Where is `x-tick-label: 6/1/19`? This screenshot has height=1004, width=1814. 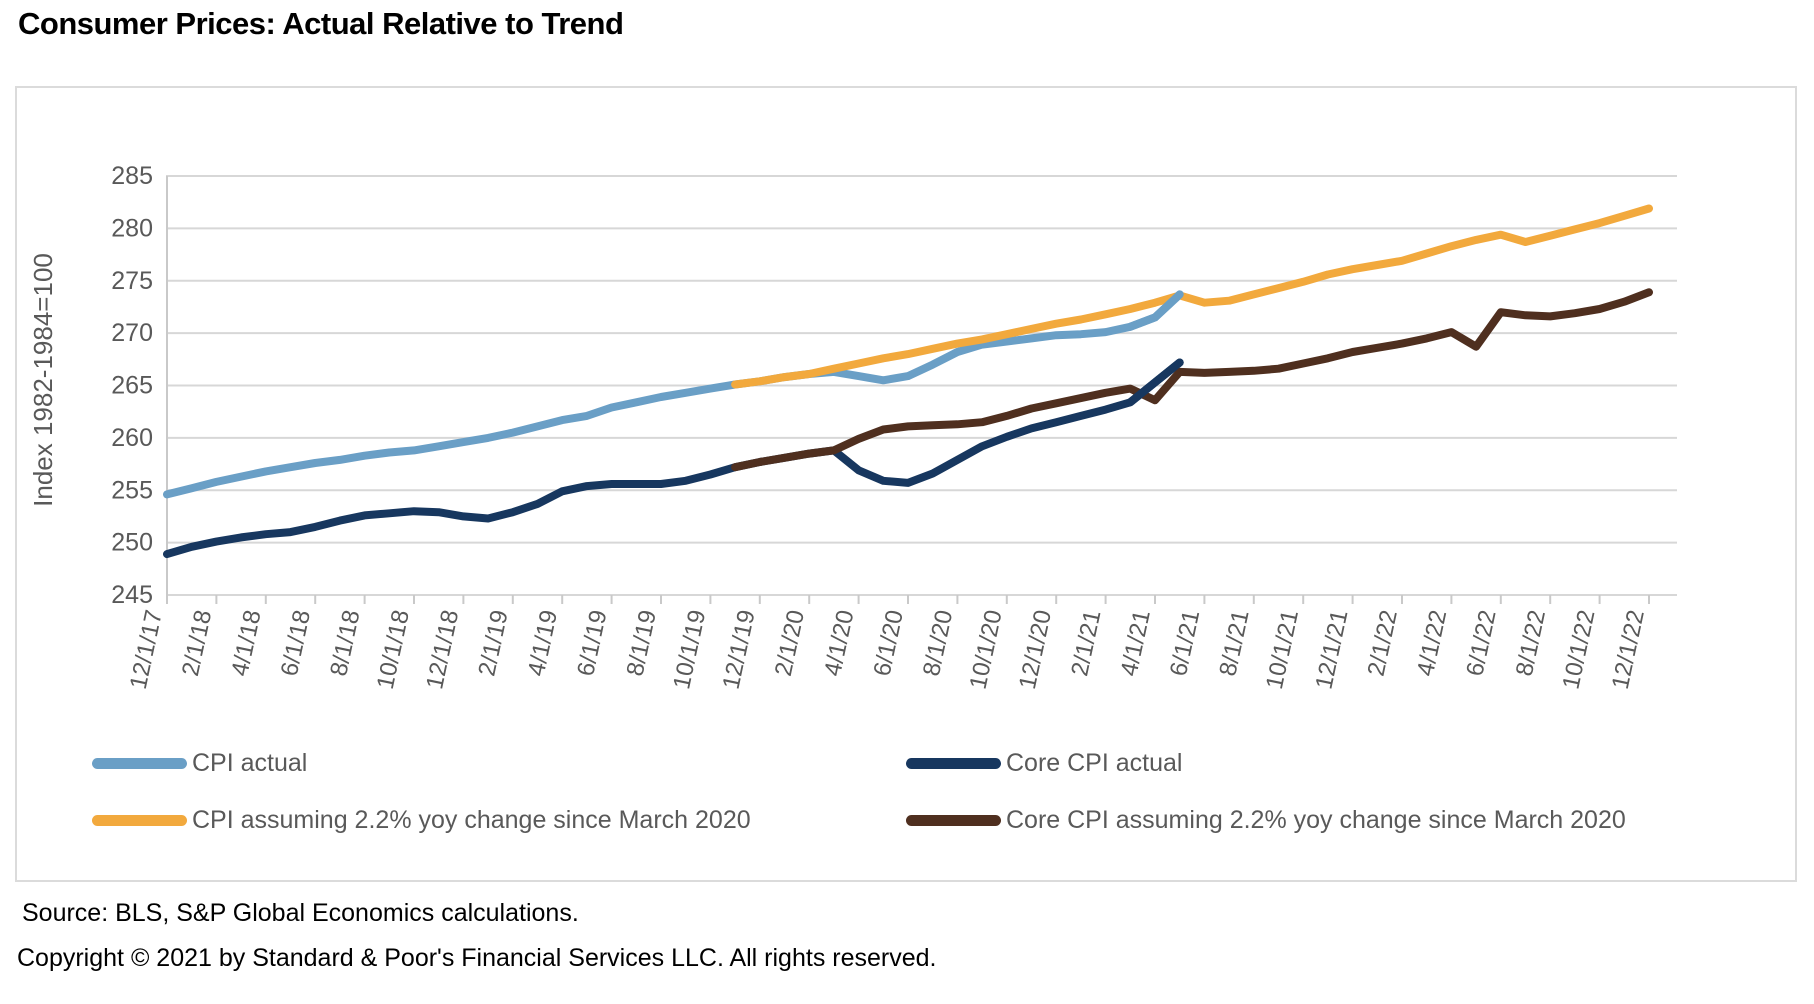
x-tick-label: 6/1/19 is located at coordinates (592, 643).